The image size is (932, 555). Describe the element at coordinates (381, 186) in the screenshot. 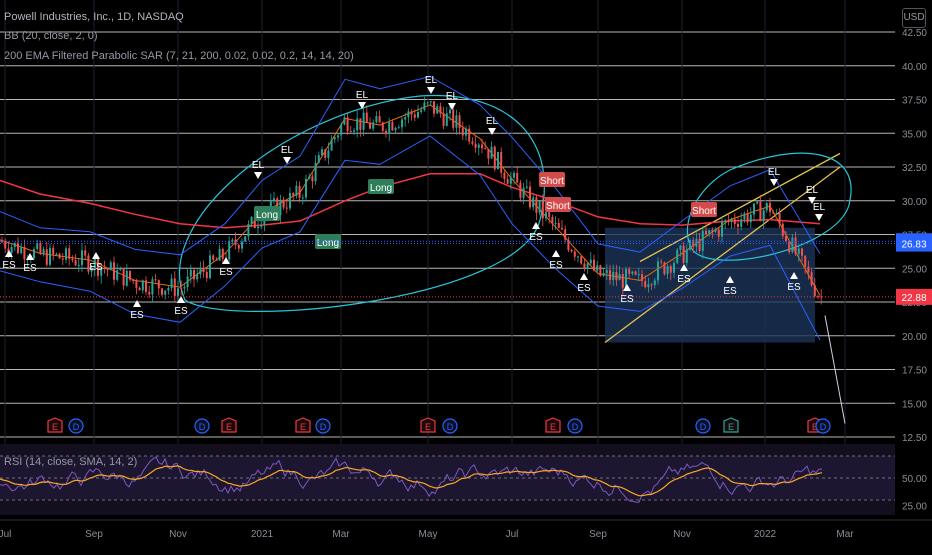

I see `entry-signal-box` at that location.